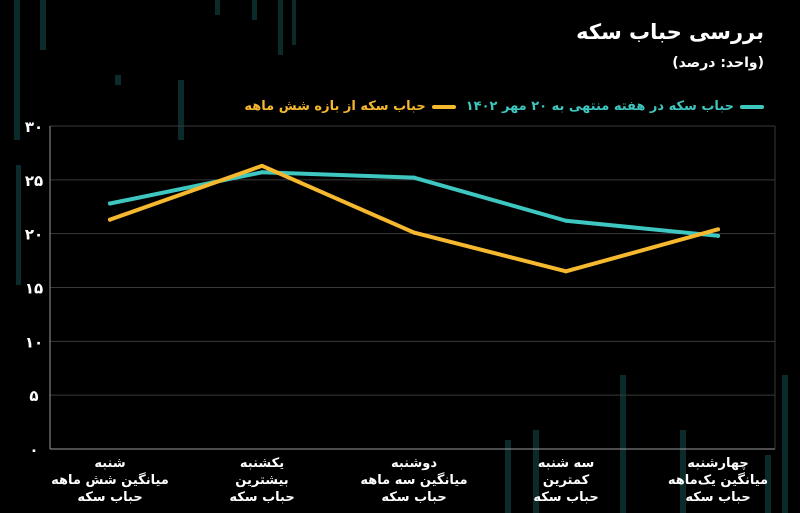 This screenshot has width=800, height=513. I want to click on y-tick-label: ۱۰, so click(34, 342).